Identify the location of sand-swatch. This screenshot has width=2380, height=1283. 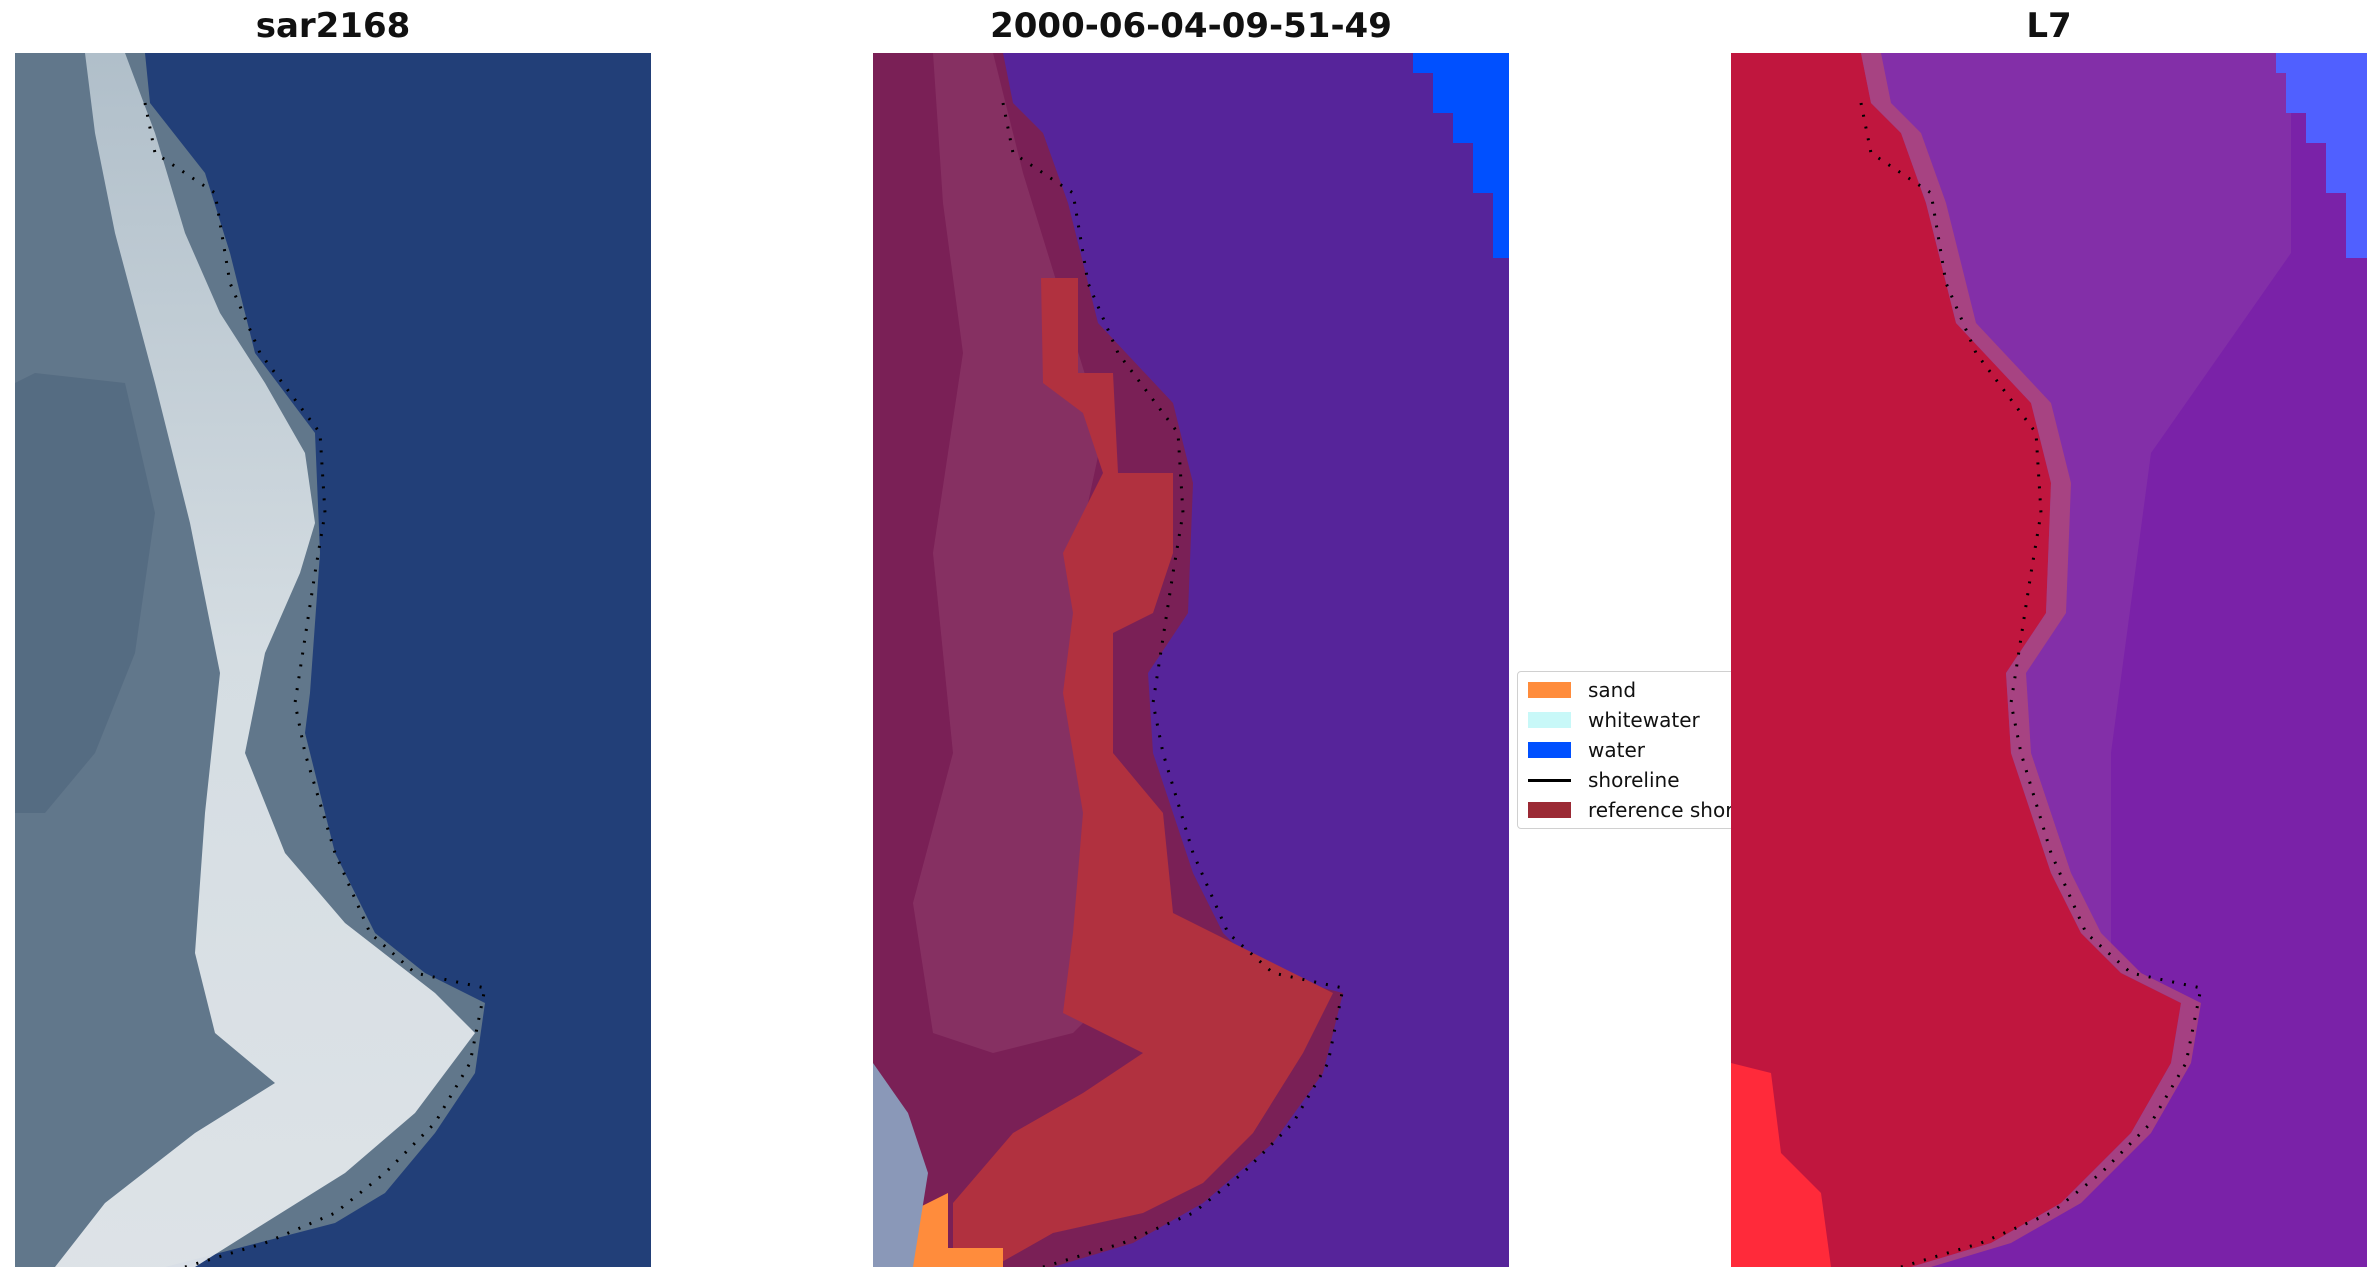
(1549, 690).